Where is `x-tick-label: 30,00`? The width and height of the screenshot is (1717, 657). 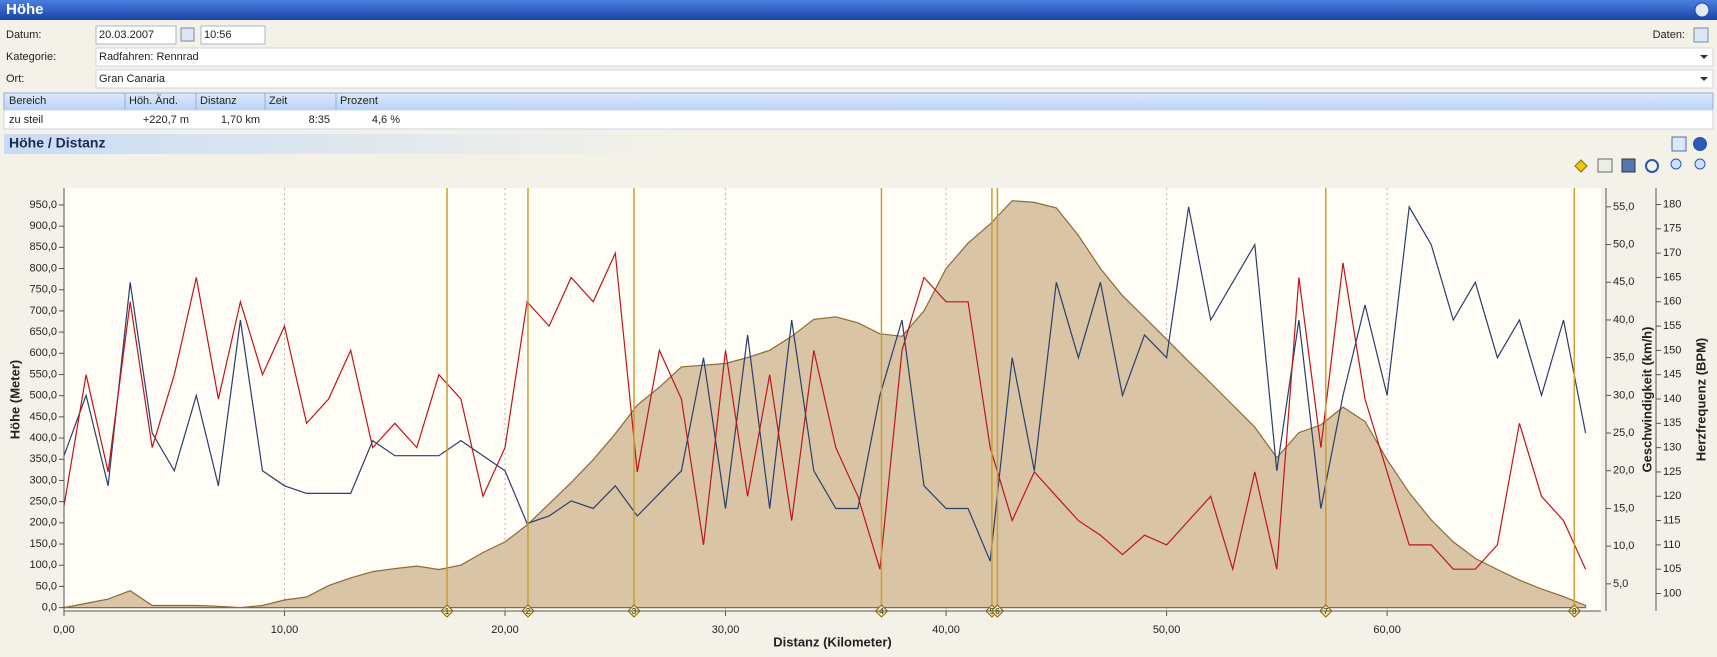
x-tick-label: 30,00 is located at coordinates (726, 630).